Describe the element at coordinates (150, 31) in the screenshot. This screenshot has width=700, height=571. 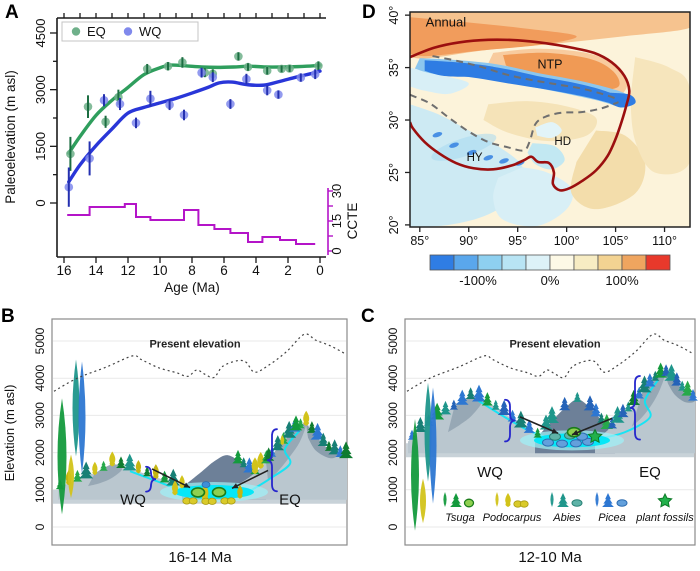
I see `wq-legend-label: WQ` at that location.